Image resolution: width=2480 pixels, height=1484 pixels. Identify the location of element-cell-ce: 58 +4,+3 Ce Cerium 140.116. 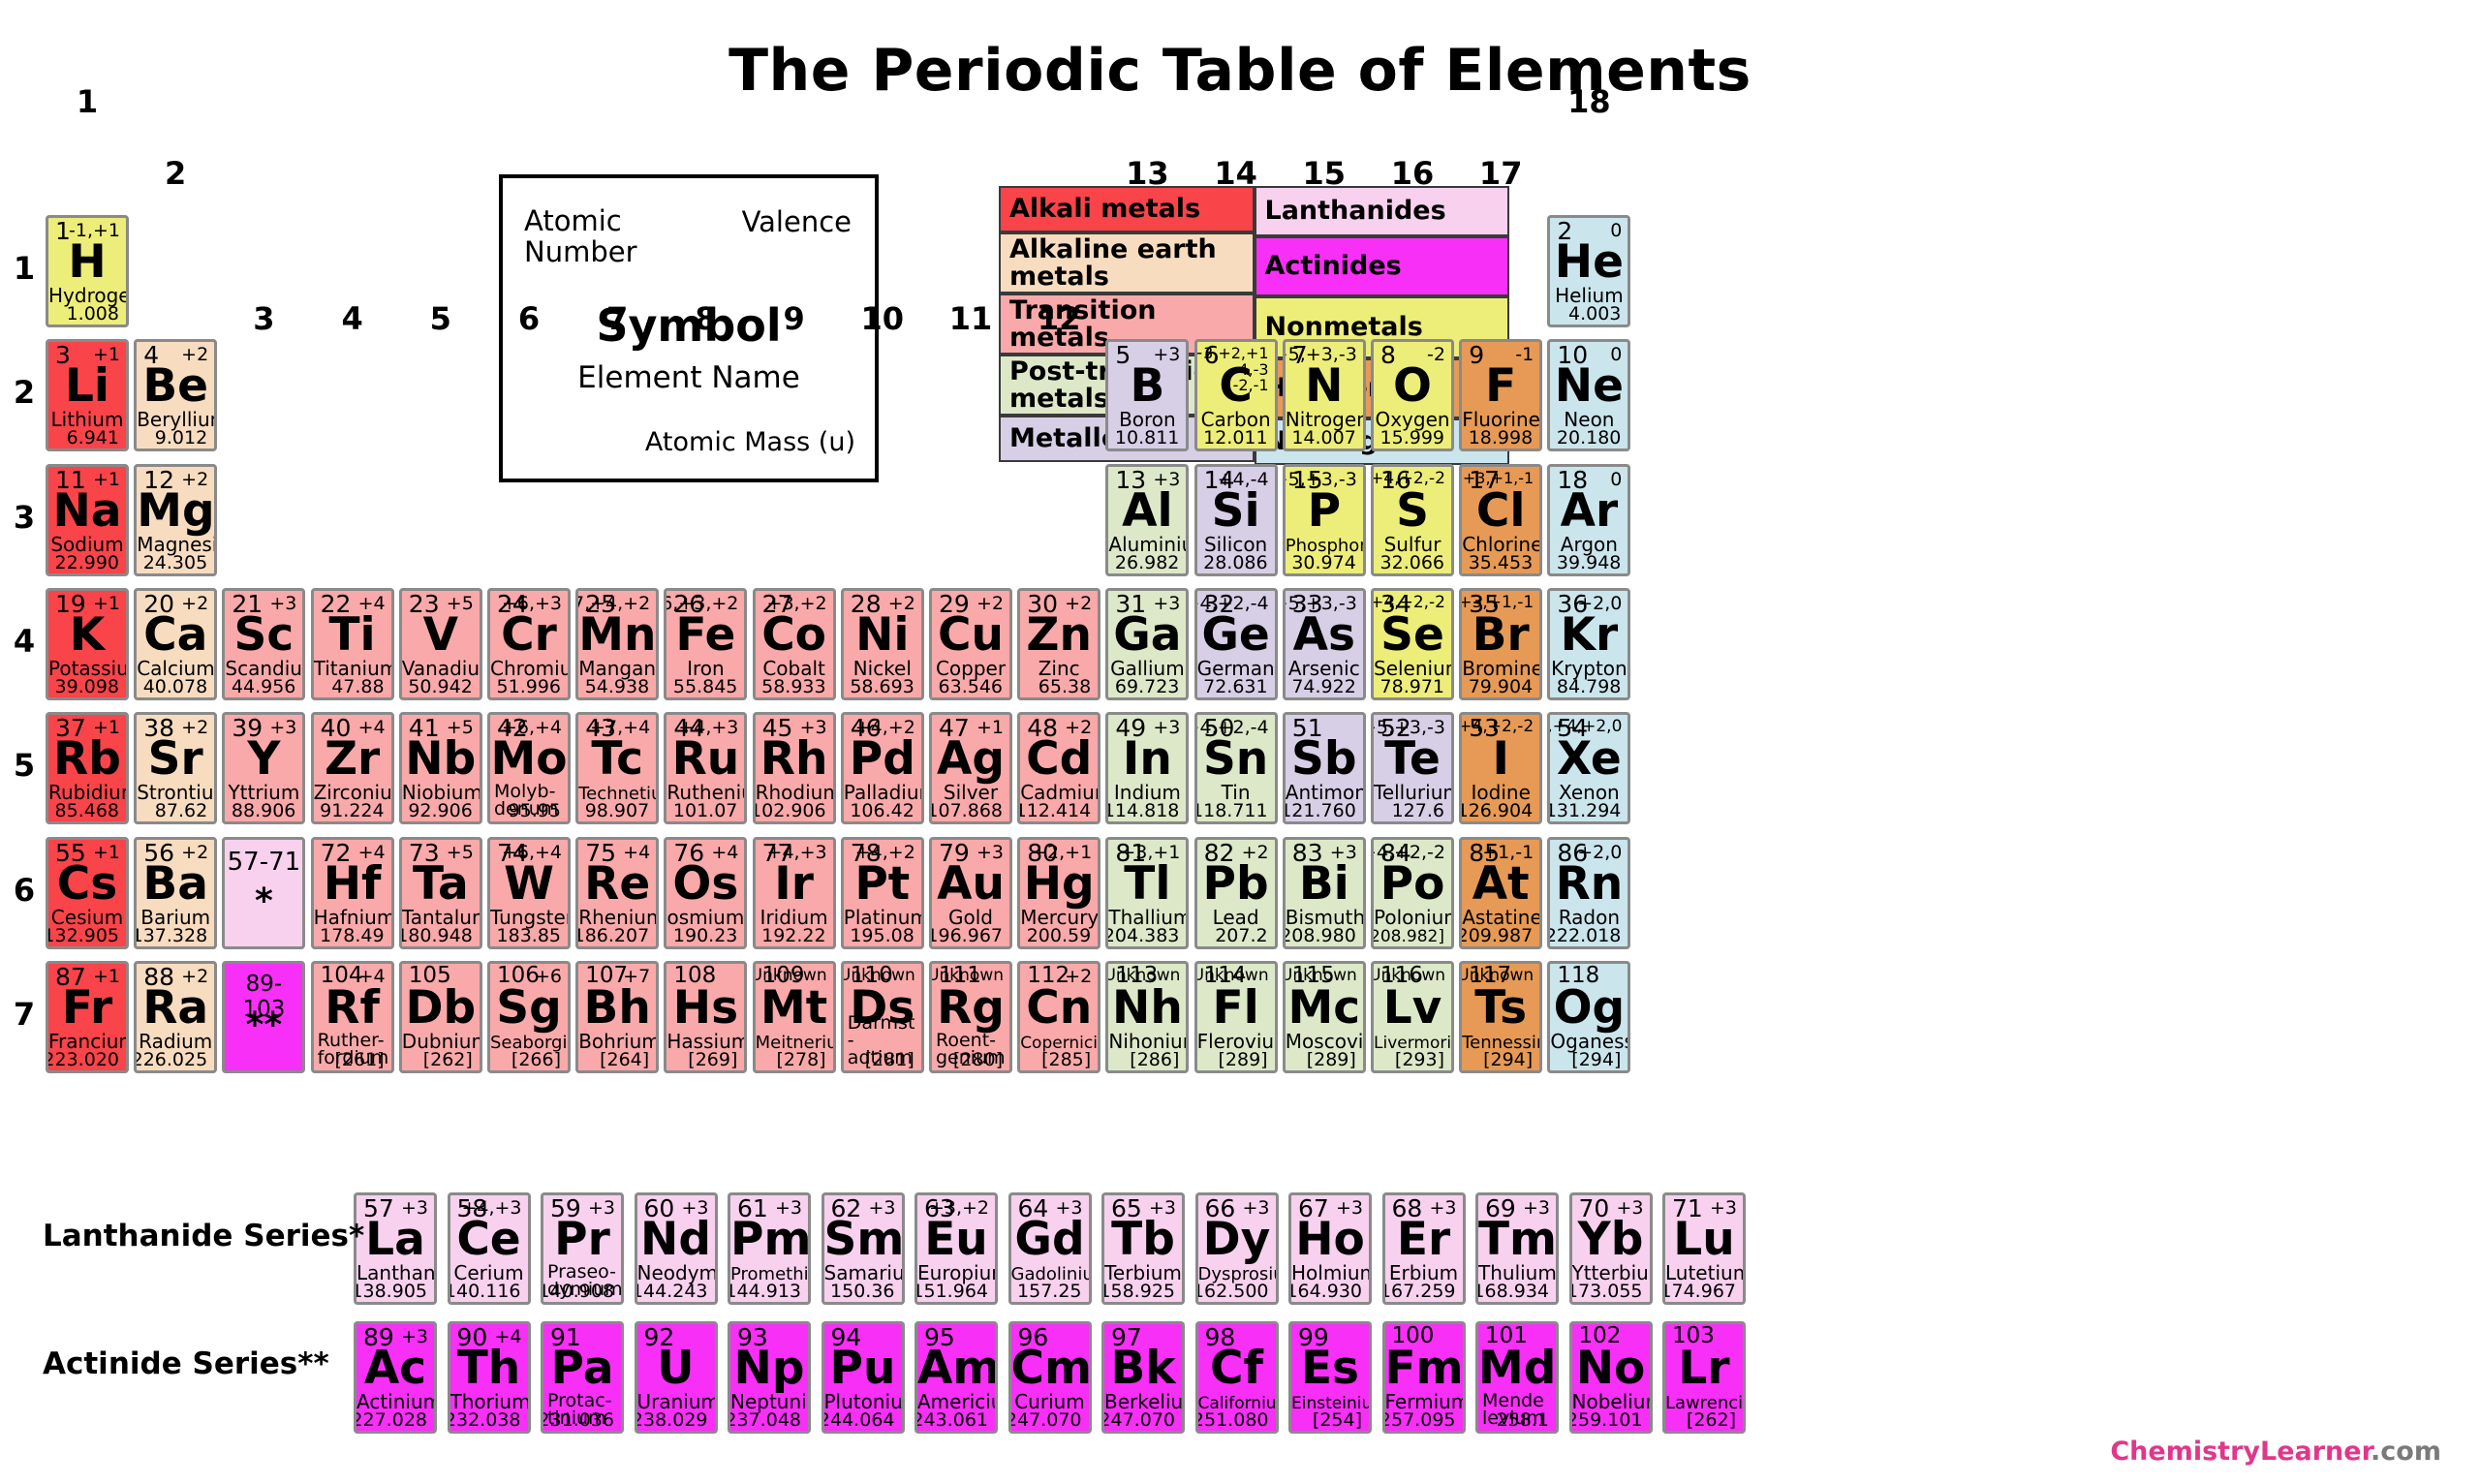
(489, 1248).